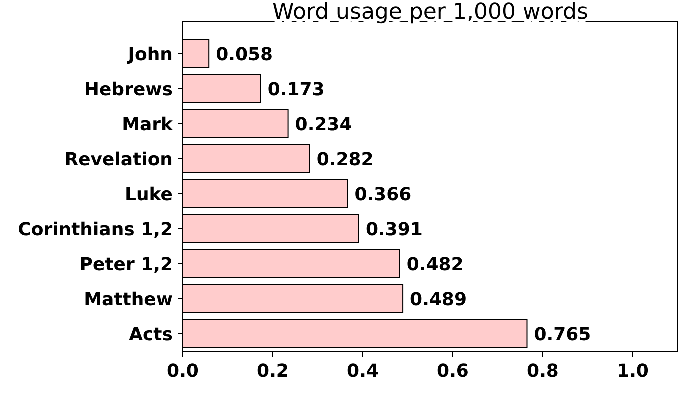 Image resolution: width=679 pixels, height=394 pixels. I want to click on y-tick-label: Revelation, so click(118, 159).